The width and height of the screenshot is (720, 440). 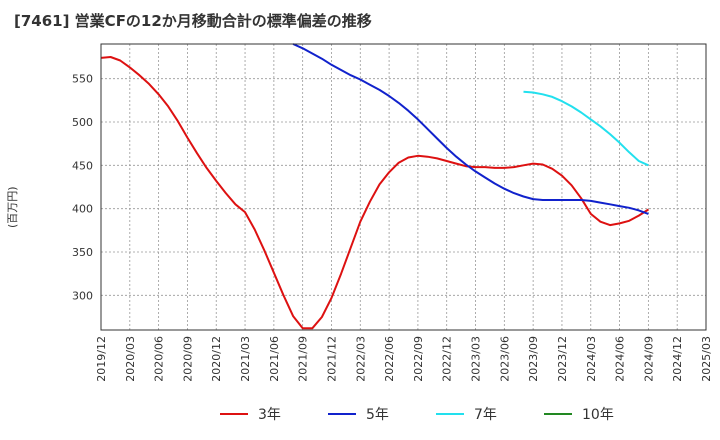 What do you see at coordinates (245, 359) in the screenshot?
I see `x-tick-label: 2021/03` at bounding box center [245, 359].